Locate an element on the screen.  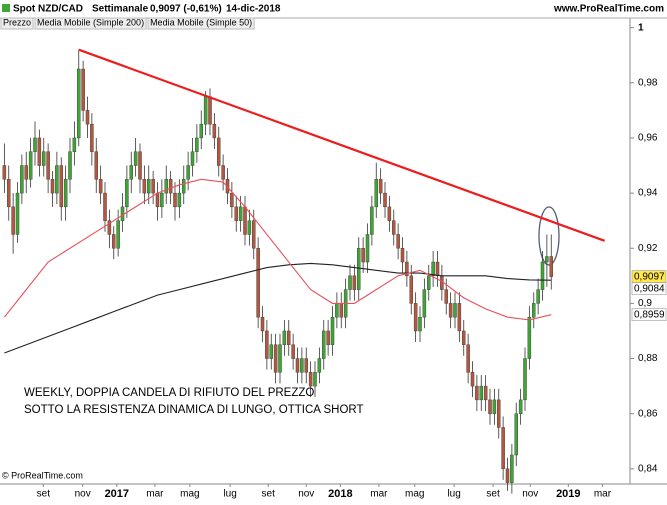
y-tick-label: 0,86 is located at coordinates (648, 413).